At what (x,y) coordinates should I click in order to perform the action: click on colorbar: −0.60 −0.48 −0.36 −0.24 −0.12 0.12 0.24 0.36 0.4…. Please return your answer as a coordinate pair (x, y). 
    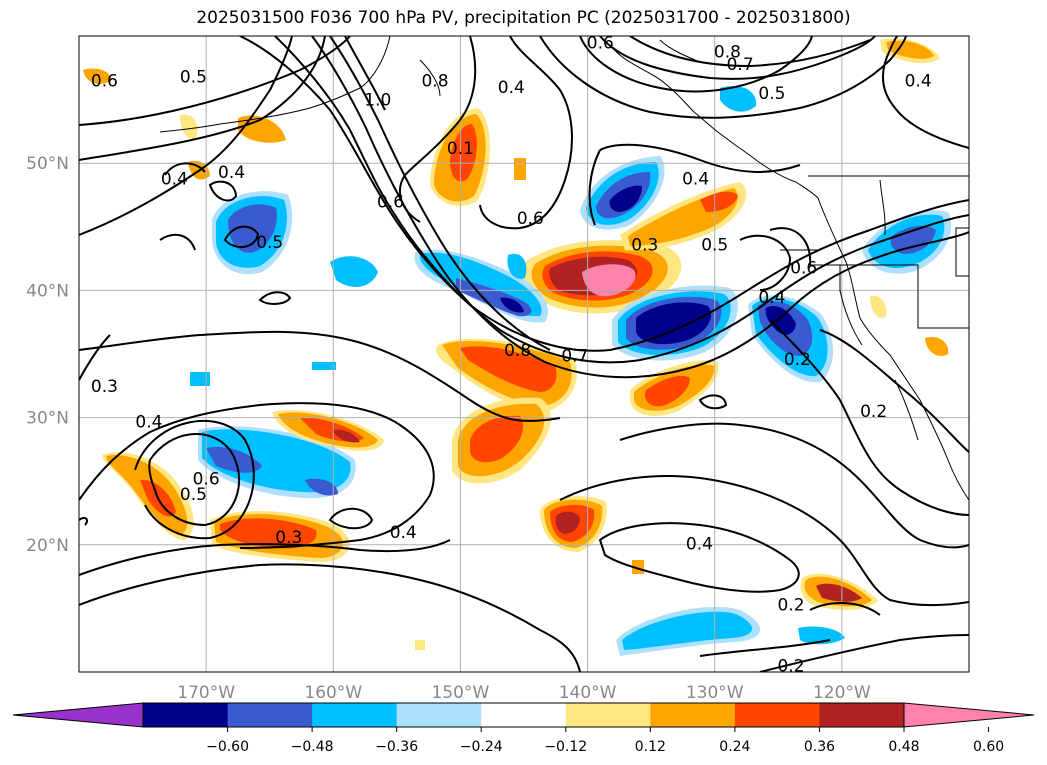
    Looking at the image, I should click on (523, 728).